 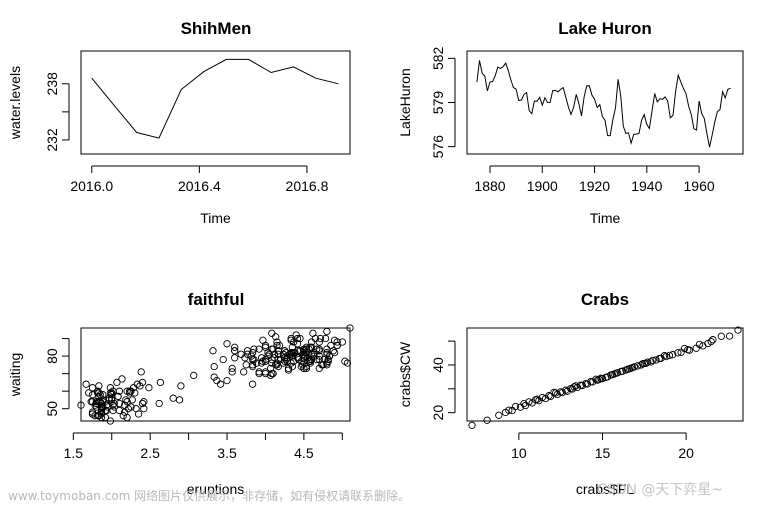 What do you see at coordinates (215, 374) in the screenshot?
I see `faithful-plot-frame` at bounding box center [215, 374].